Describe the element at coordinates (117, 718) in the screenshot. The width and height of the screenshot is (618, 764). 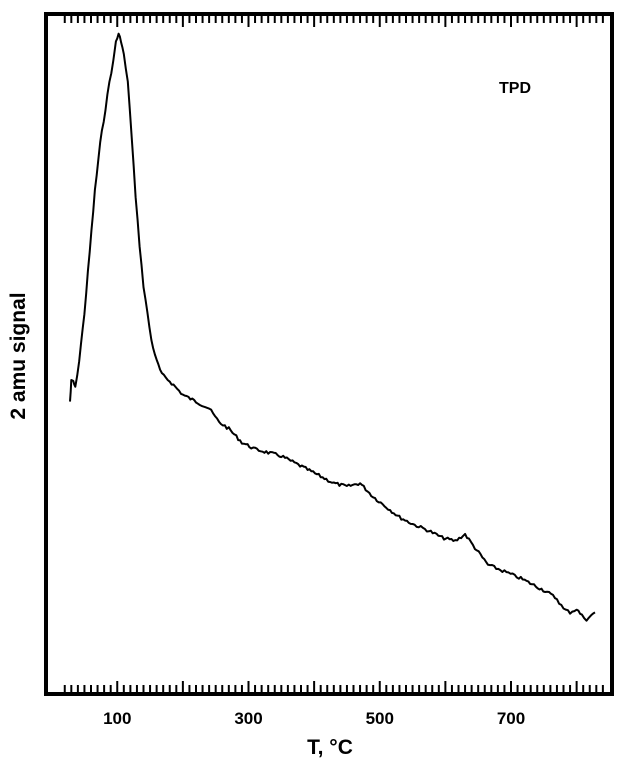
I see `x-tick-label: 100` at that location.